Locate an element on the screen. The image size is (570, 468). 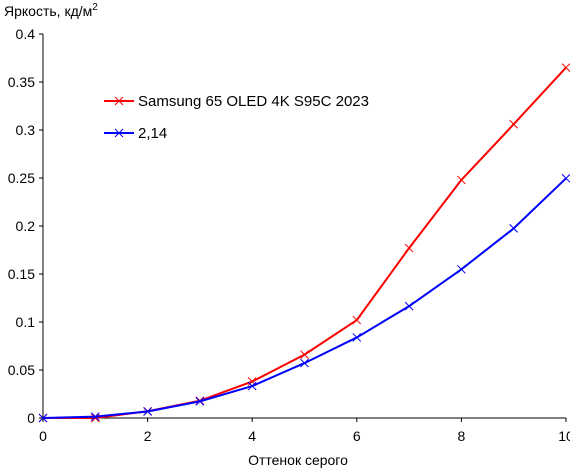
x-tick-label: 0 is located at coordinates (43, 436).